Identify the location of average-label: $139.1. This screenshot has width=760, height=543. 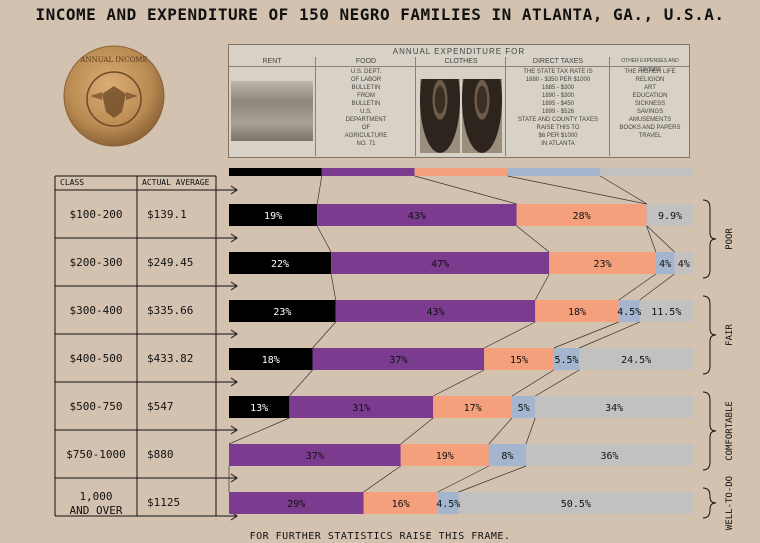
(167, 214).